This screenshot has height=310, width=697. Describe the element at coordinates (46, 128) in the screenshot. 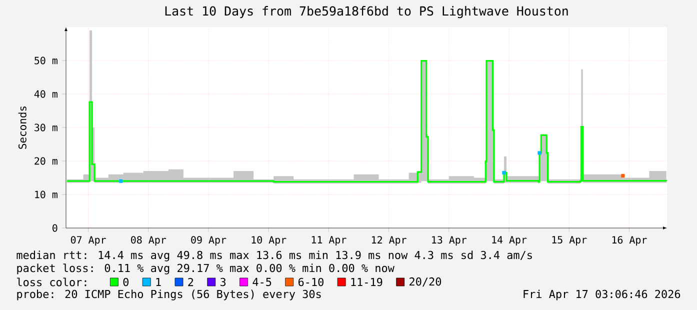

I see `y-tick-label: 30 m` at that location.